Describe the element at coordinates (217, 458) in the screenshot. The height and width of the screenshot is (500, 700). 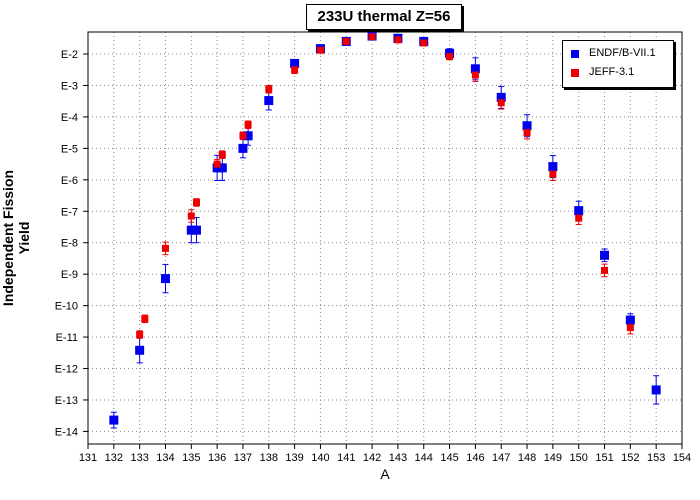
I see `x-tick-label: 136` at that location.